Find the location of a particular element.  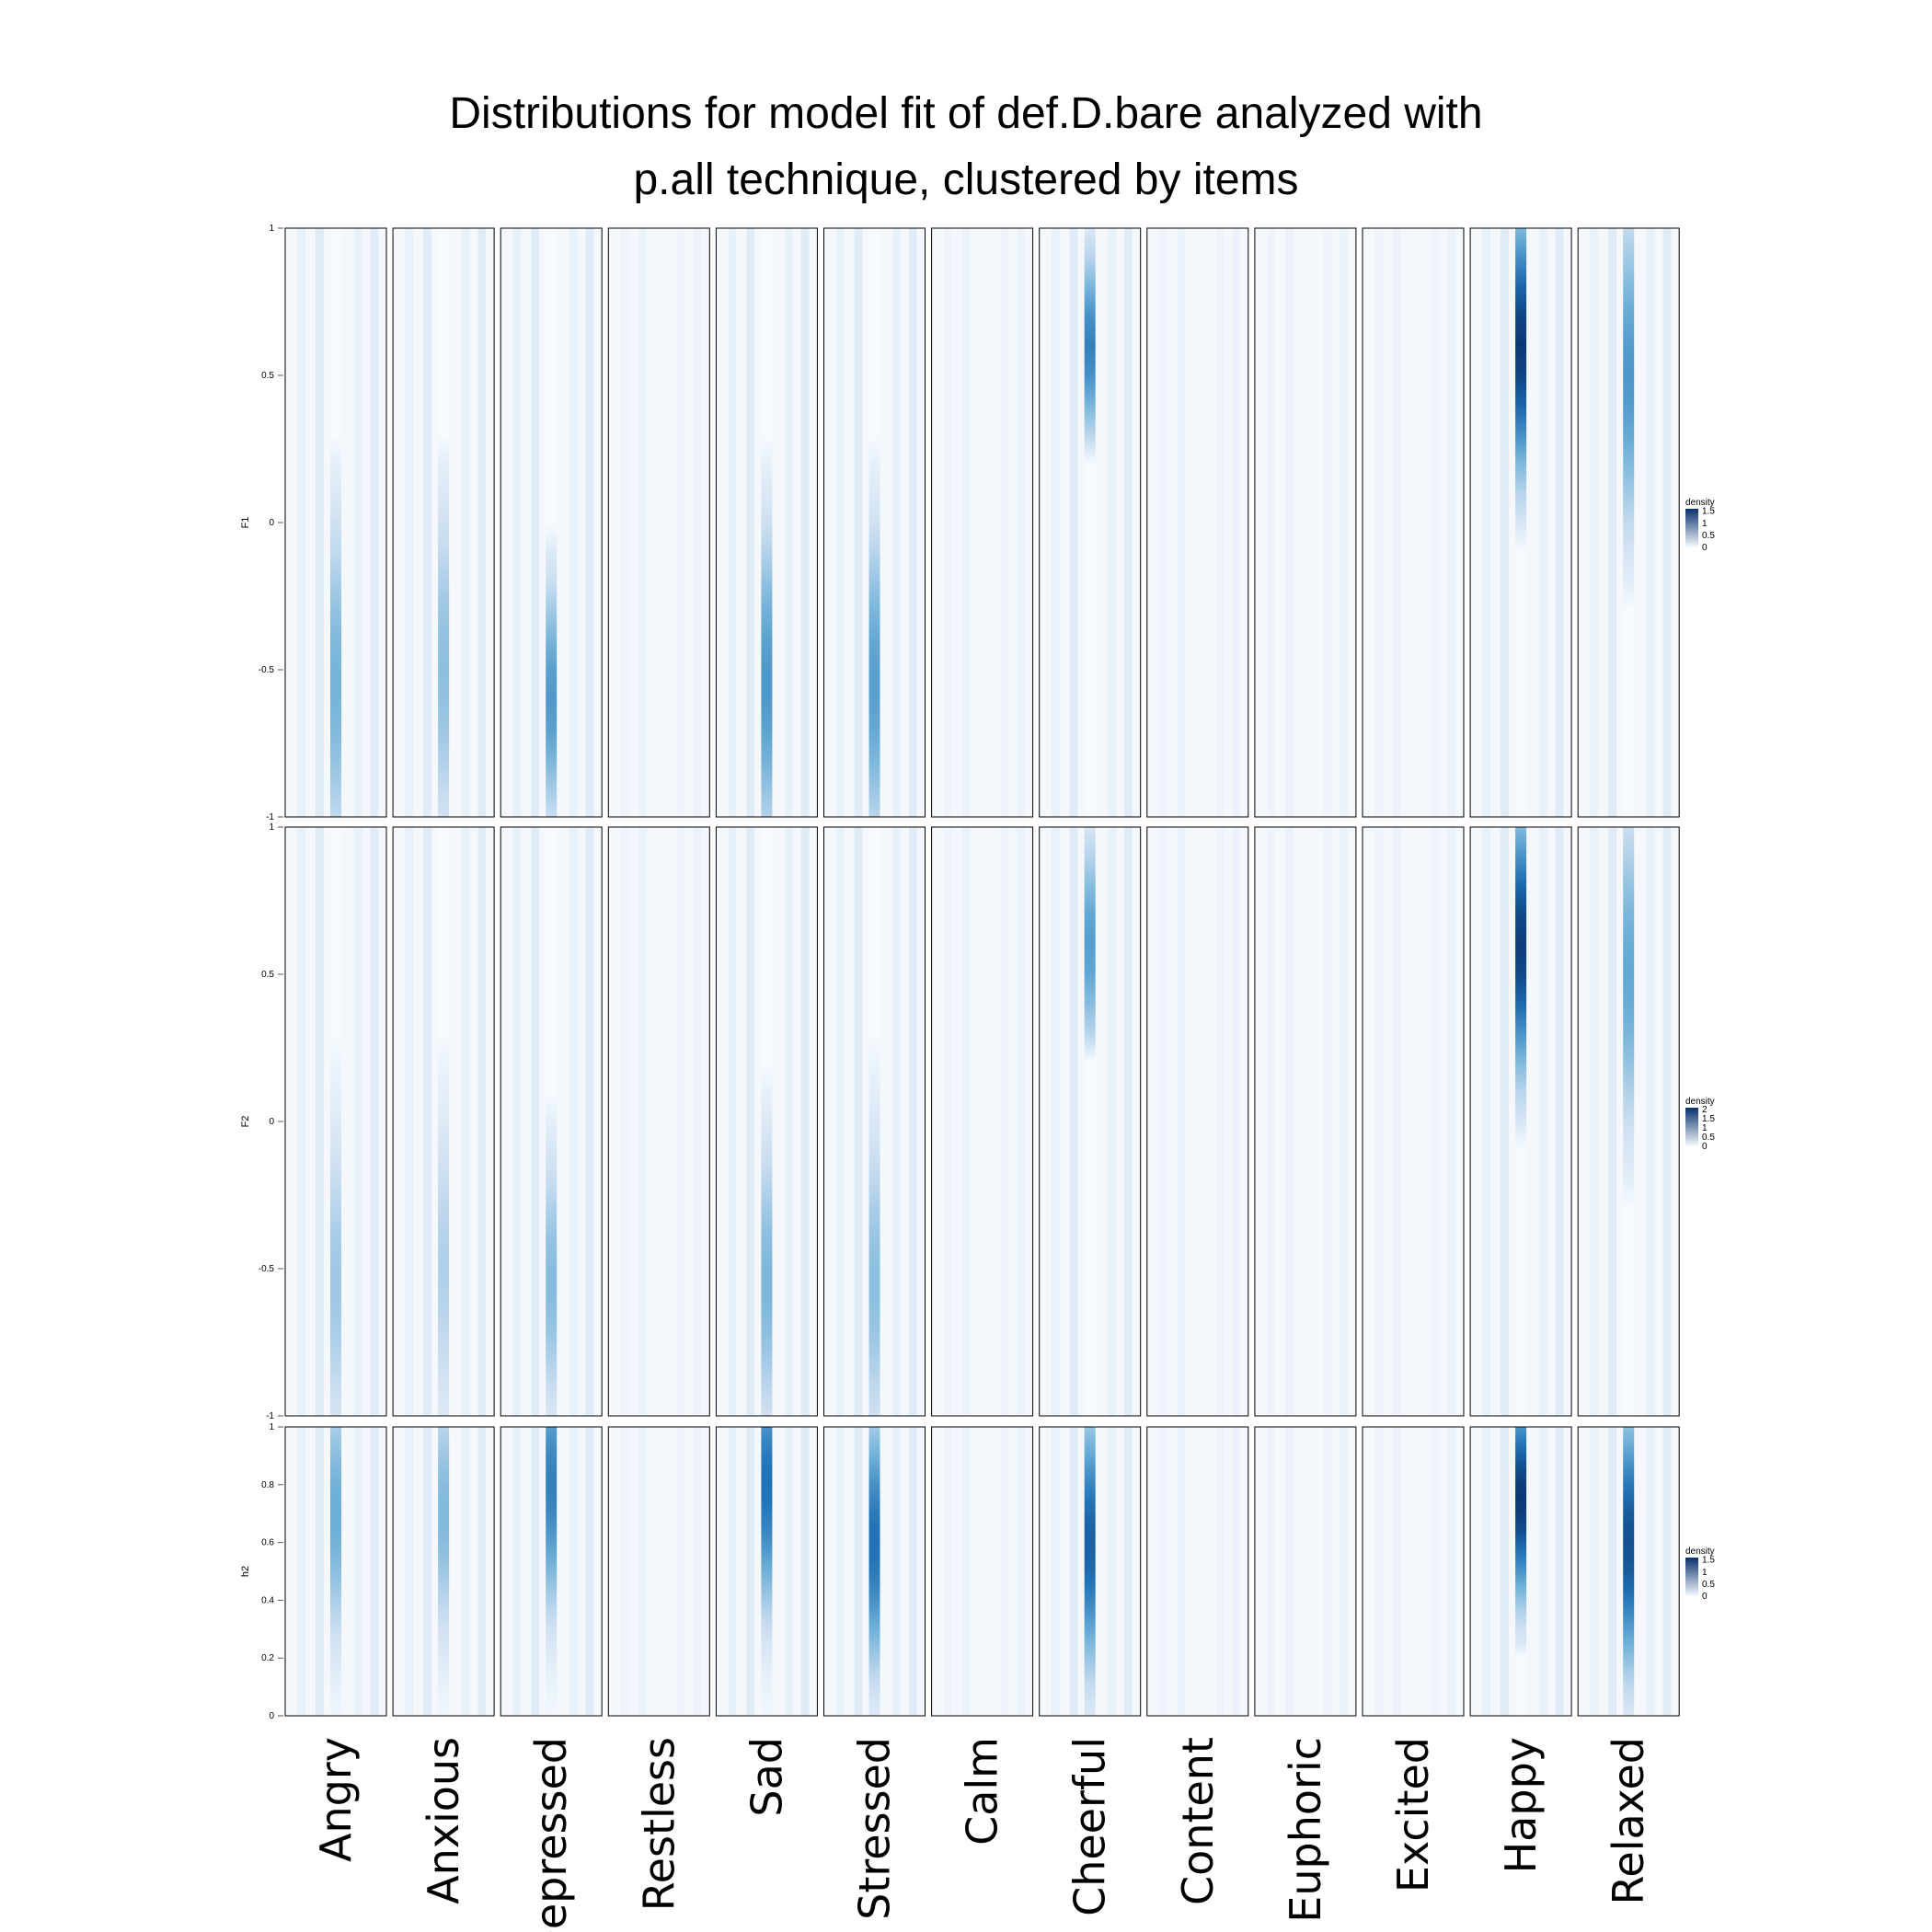

y-tick-label: 1 is located at coordinates (271, 827).